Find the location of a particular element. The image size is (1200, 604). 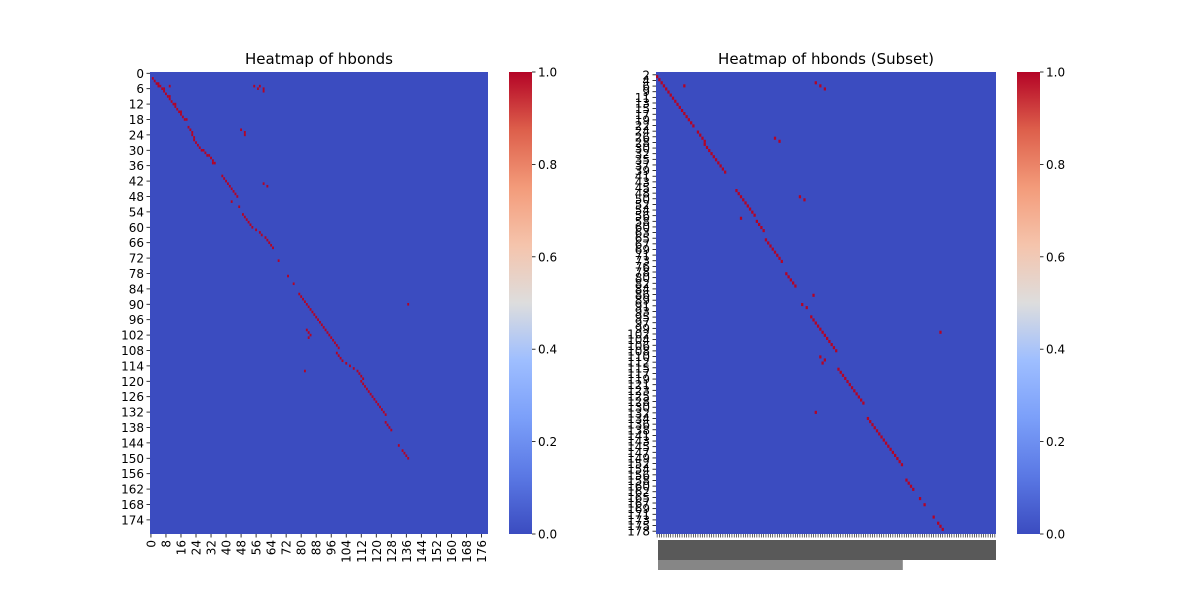

heatmap-2-y-tick-label: 171 is located at coordinates (638, 515).